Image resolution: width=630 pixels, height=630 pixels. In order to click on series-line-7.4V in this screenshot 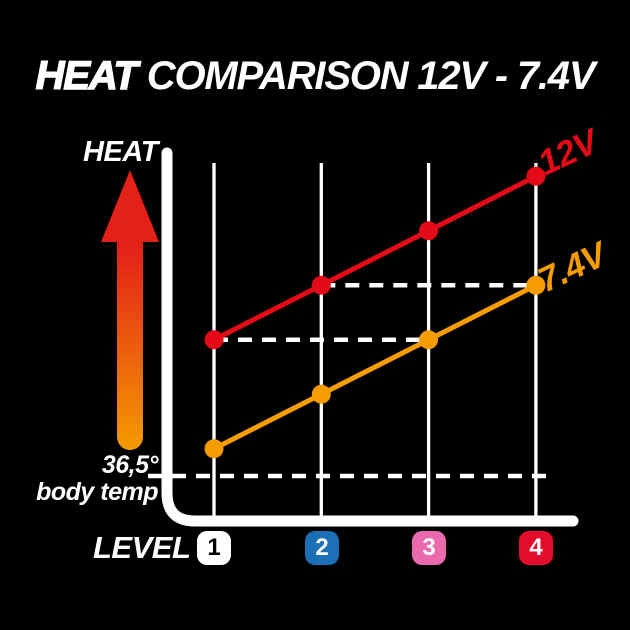, I will do `click(375, 367)`.